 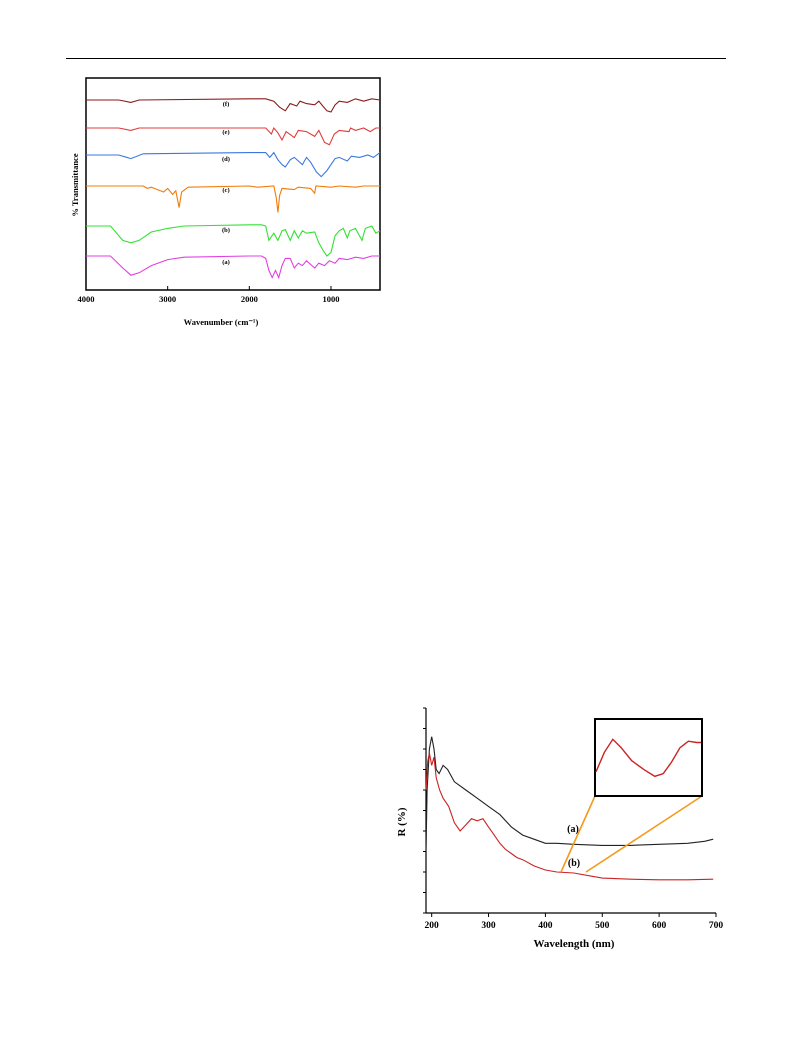 I want to click on reflectance-x-tick-label: 400, so click(x=545, y=926).